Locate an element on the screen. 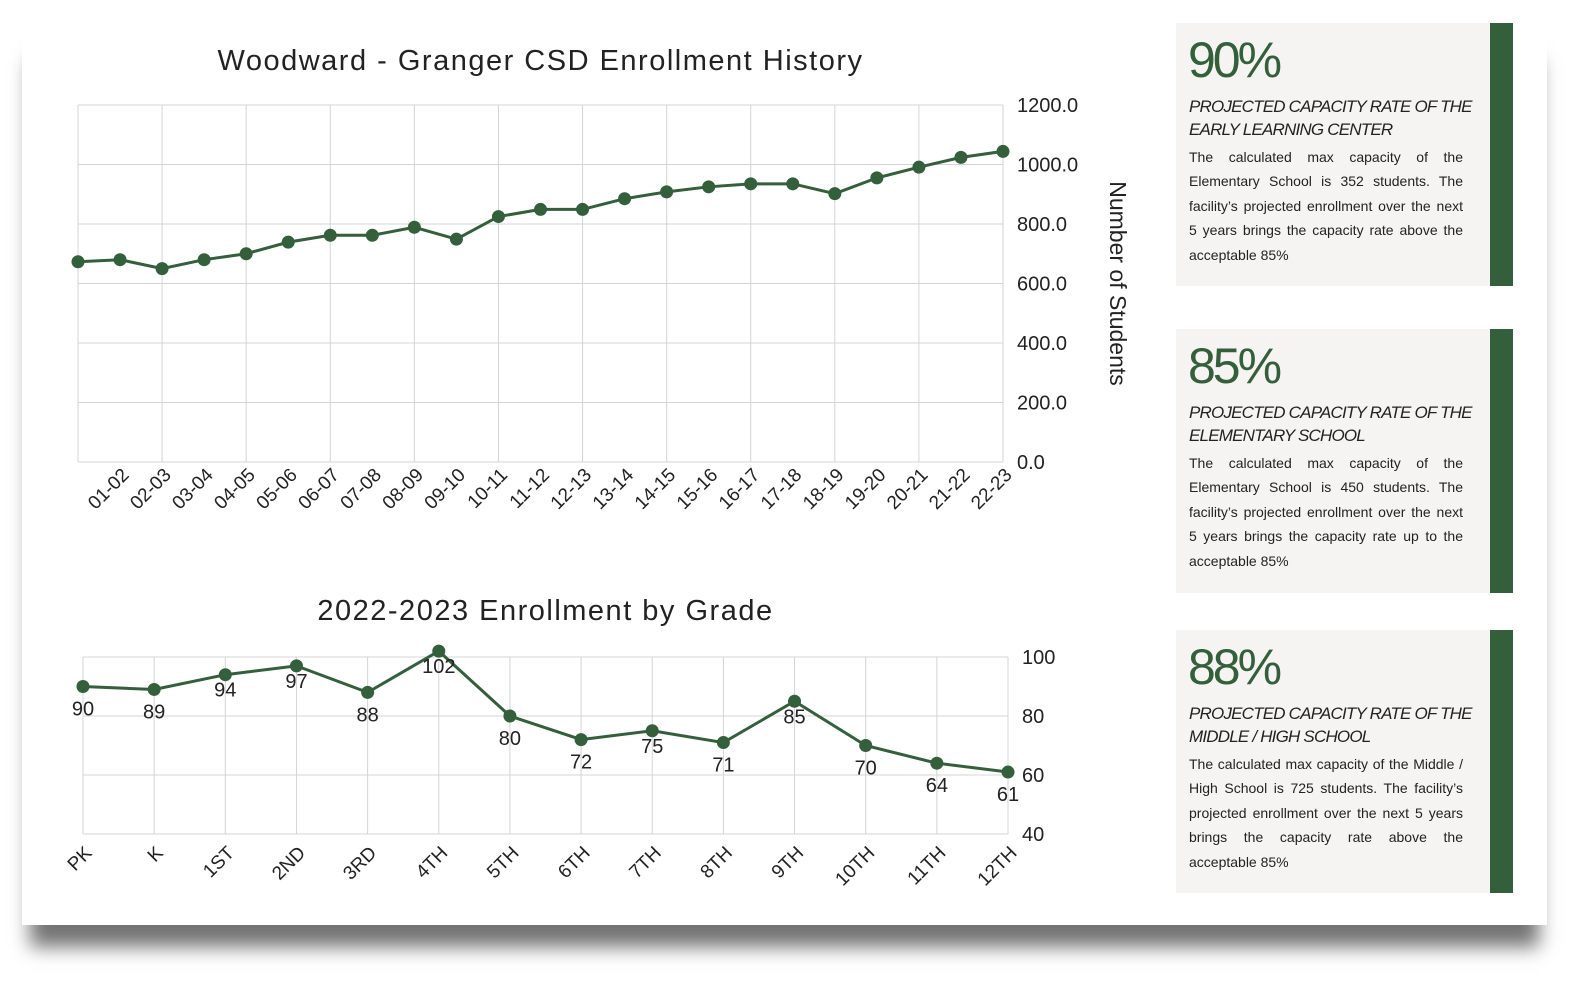 The height and width of the screenshot is (995, 1578). x-tick-label: 17-18 is located at coordinates (781, 489).